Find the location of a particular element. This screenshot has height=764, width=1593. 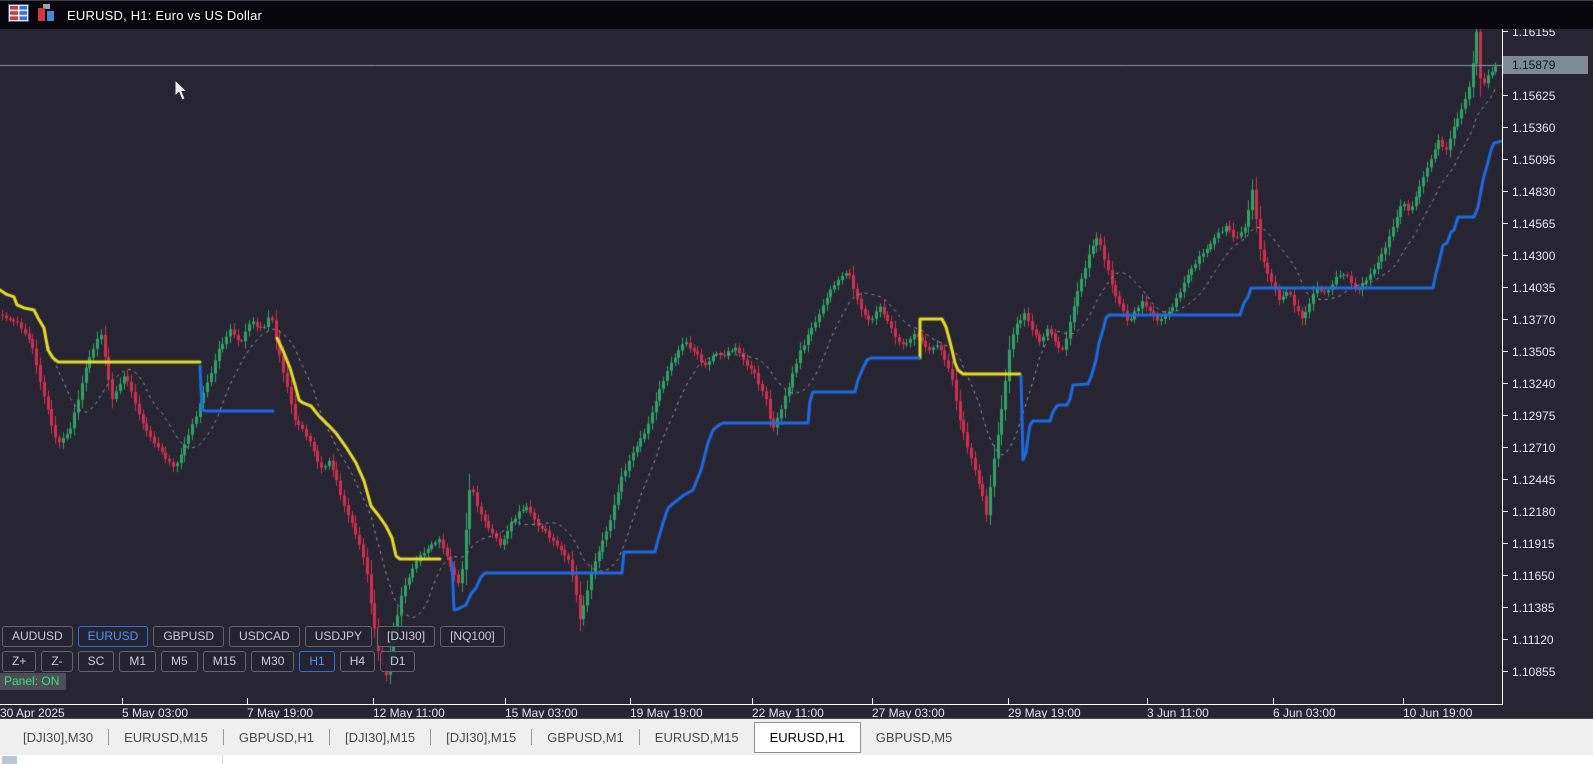

price-axis-tick: 1.14830 is located at coordinates (1529, 192).